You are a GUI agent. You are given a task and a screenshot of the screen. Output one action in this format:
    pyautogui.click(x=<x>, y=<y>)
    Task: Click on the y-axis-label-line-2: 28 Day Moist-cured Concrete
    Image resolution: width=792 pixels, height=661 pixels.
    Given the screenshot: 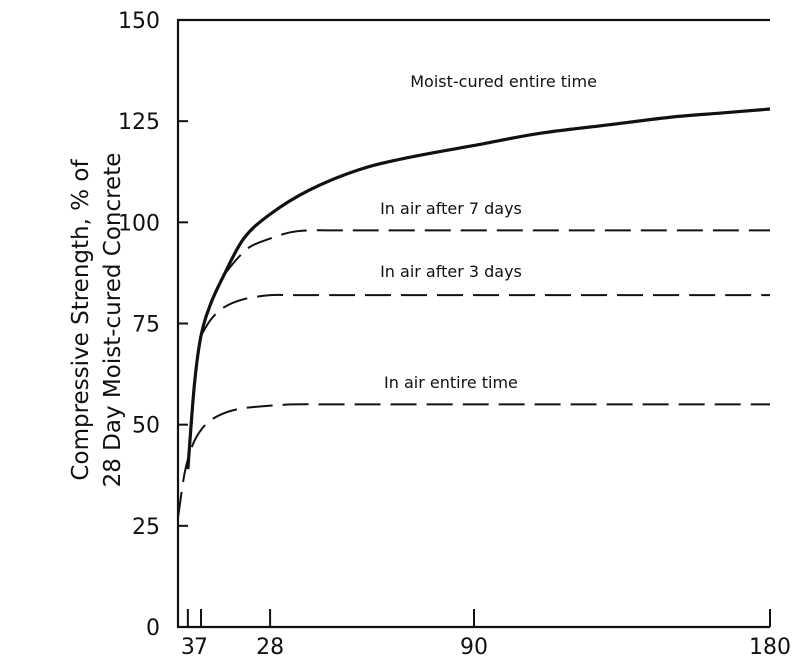 What is the action you would take?
    pyautogui.click(x=113, y=320)
    